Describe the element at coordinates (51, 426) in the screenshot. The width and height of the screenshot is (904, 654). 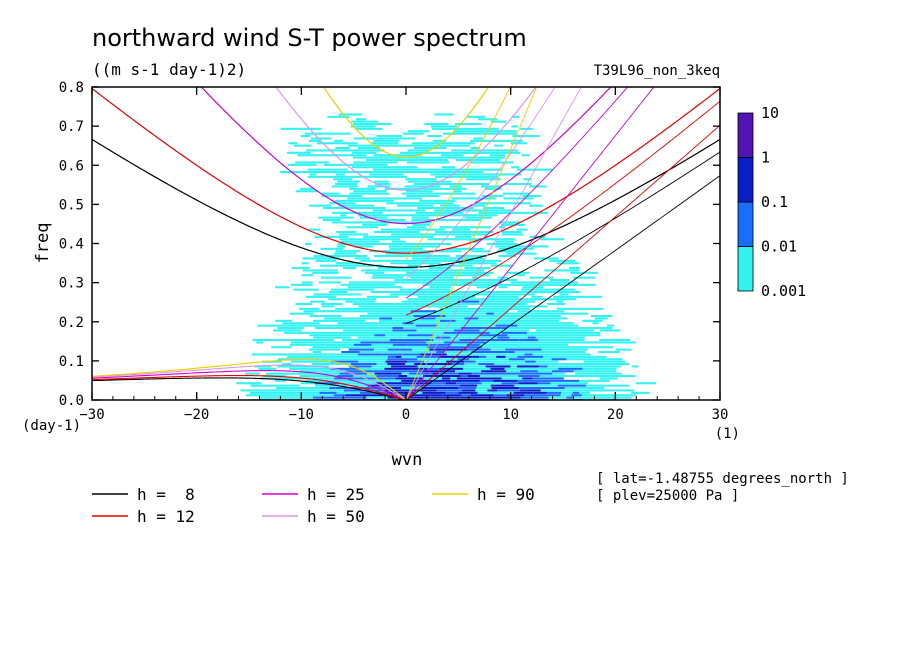
I see `y-units-label: (day-1)` at that location.